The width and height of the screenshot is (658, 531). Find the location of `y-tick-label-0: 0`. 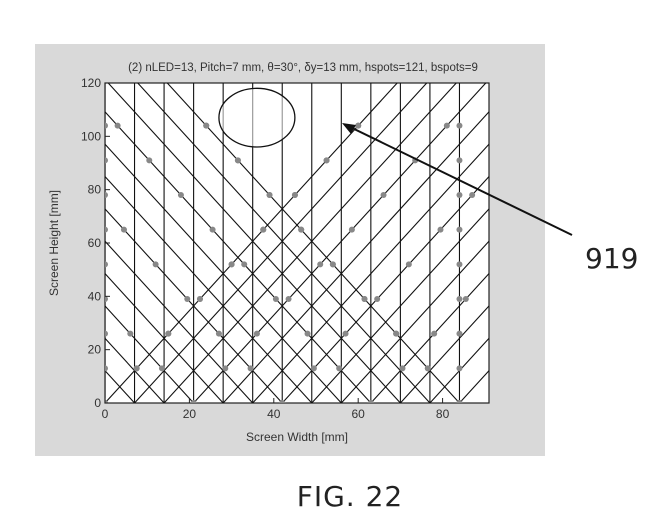

y-tick-label-0: 0 is located at coordinates (97, 403).